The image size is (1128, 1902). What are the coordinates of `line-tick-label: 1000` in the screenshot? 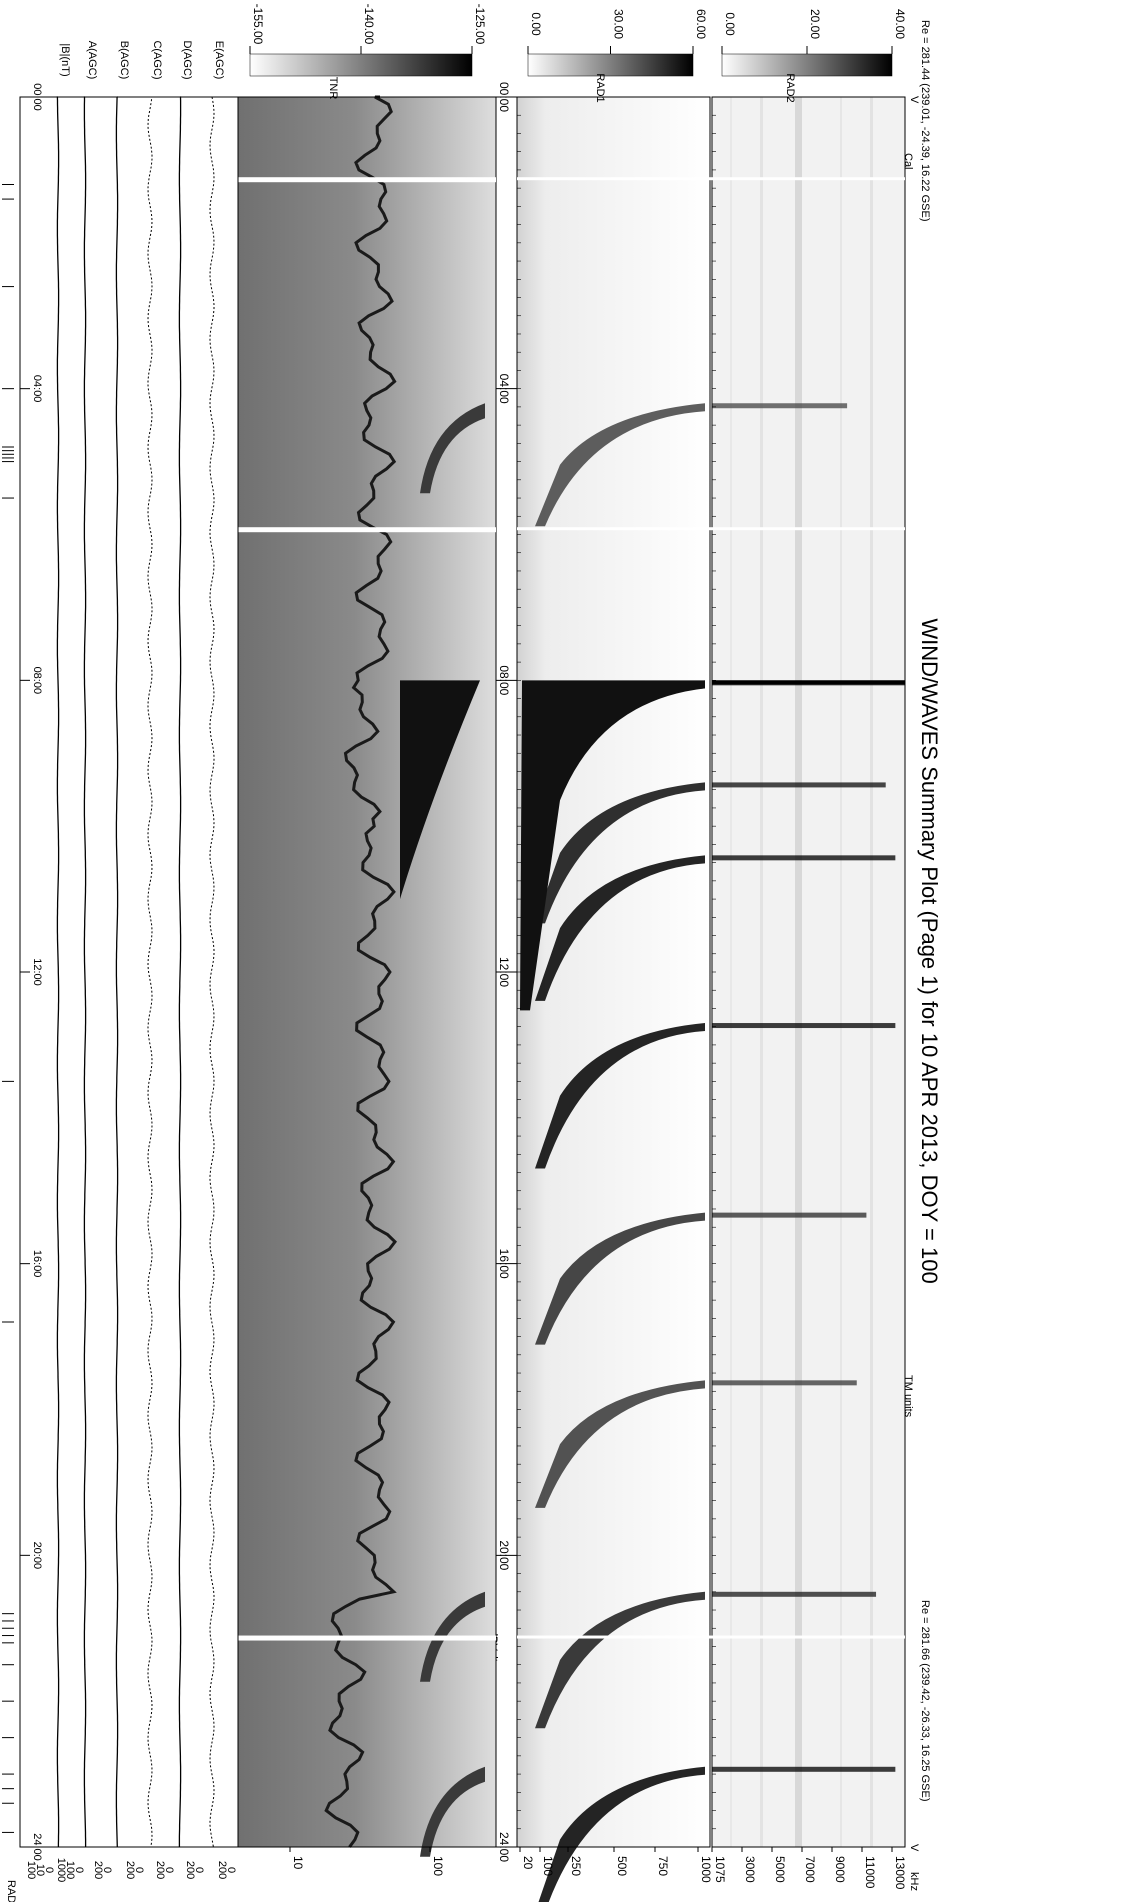 It's located at (61, 1870).